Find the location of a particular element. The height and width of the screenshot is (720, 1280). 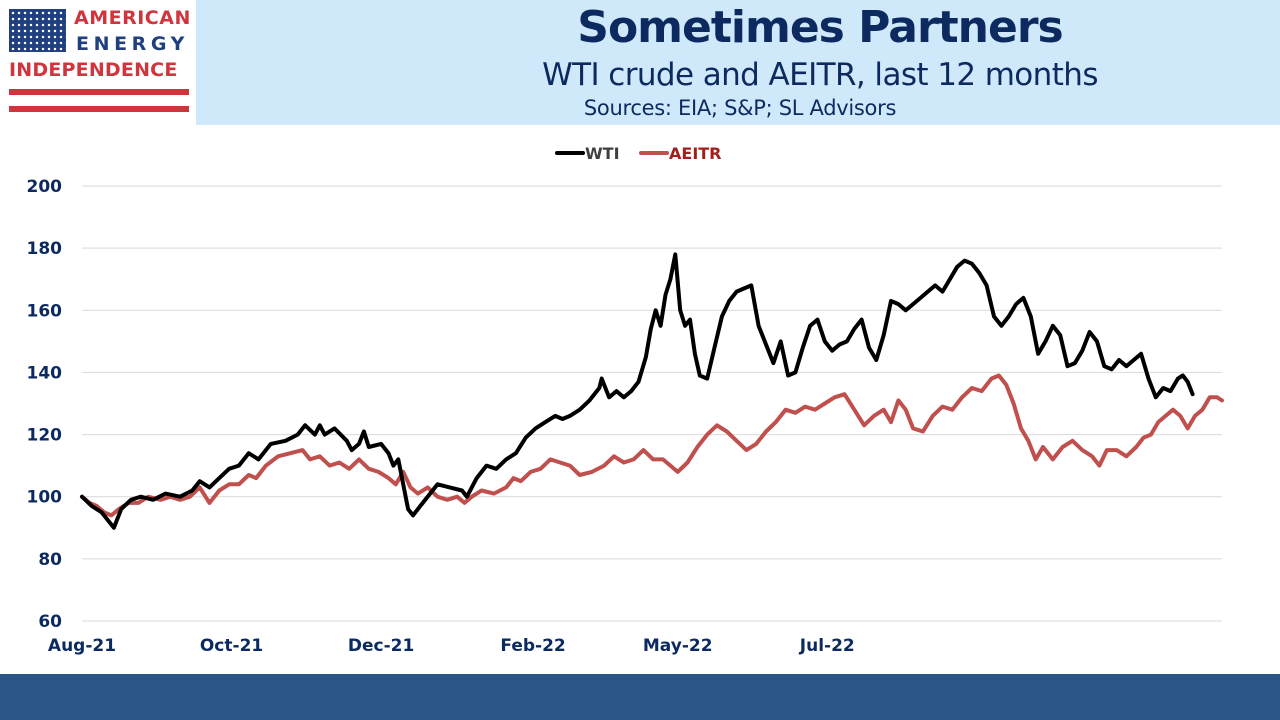

x-tick-label: Oct-21 is located at coordinates (231, 646).